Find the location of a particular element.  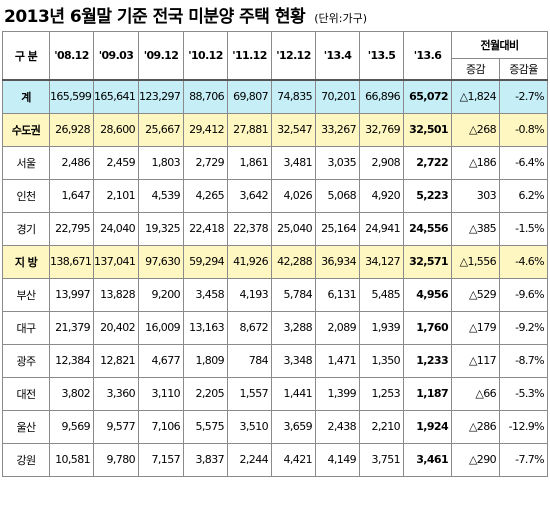

cell-value: 3,110 is located at coordinates (161, 393).